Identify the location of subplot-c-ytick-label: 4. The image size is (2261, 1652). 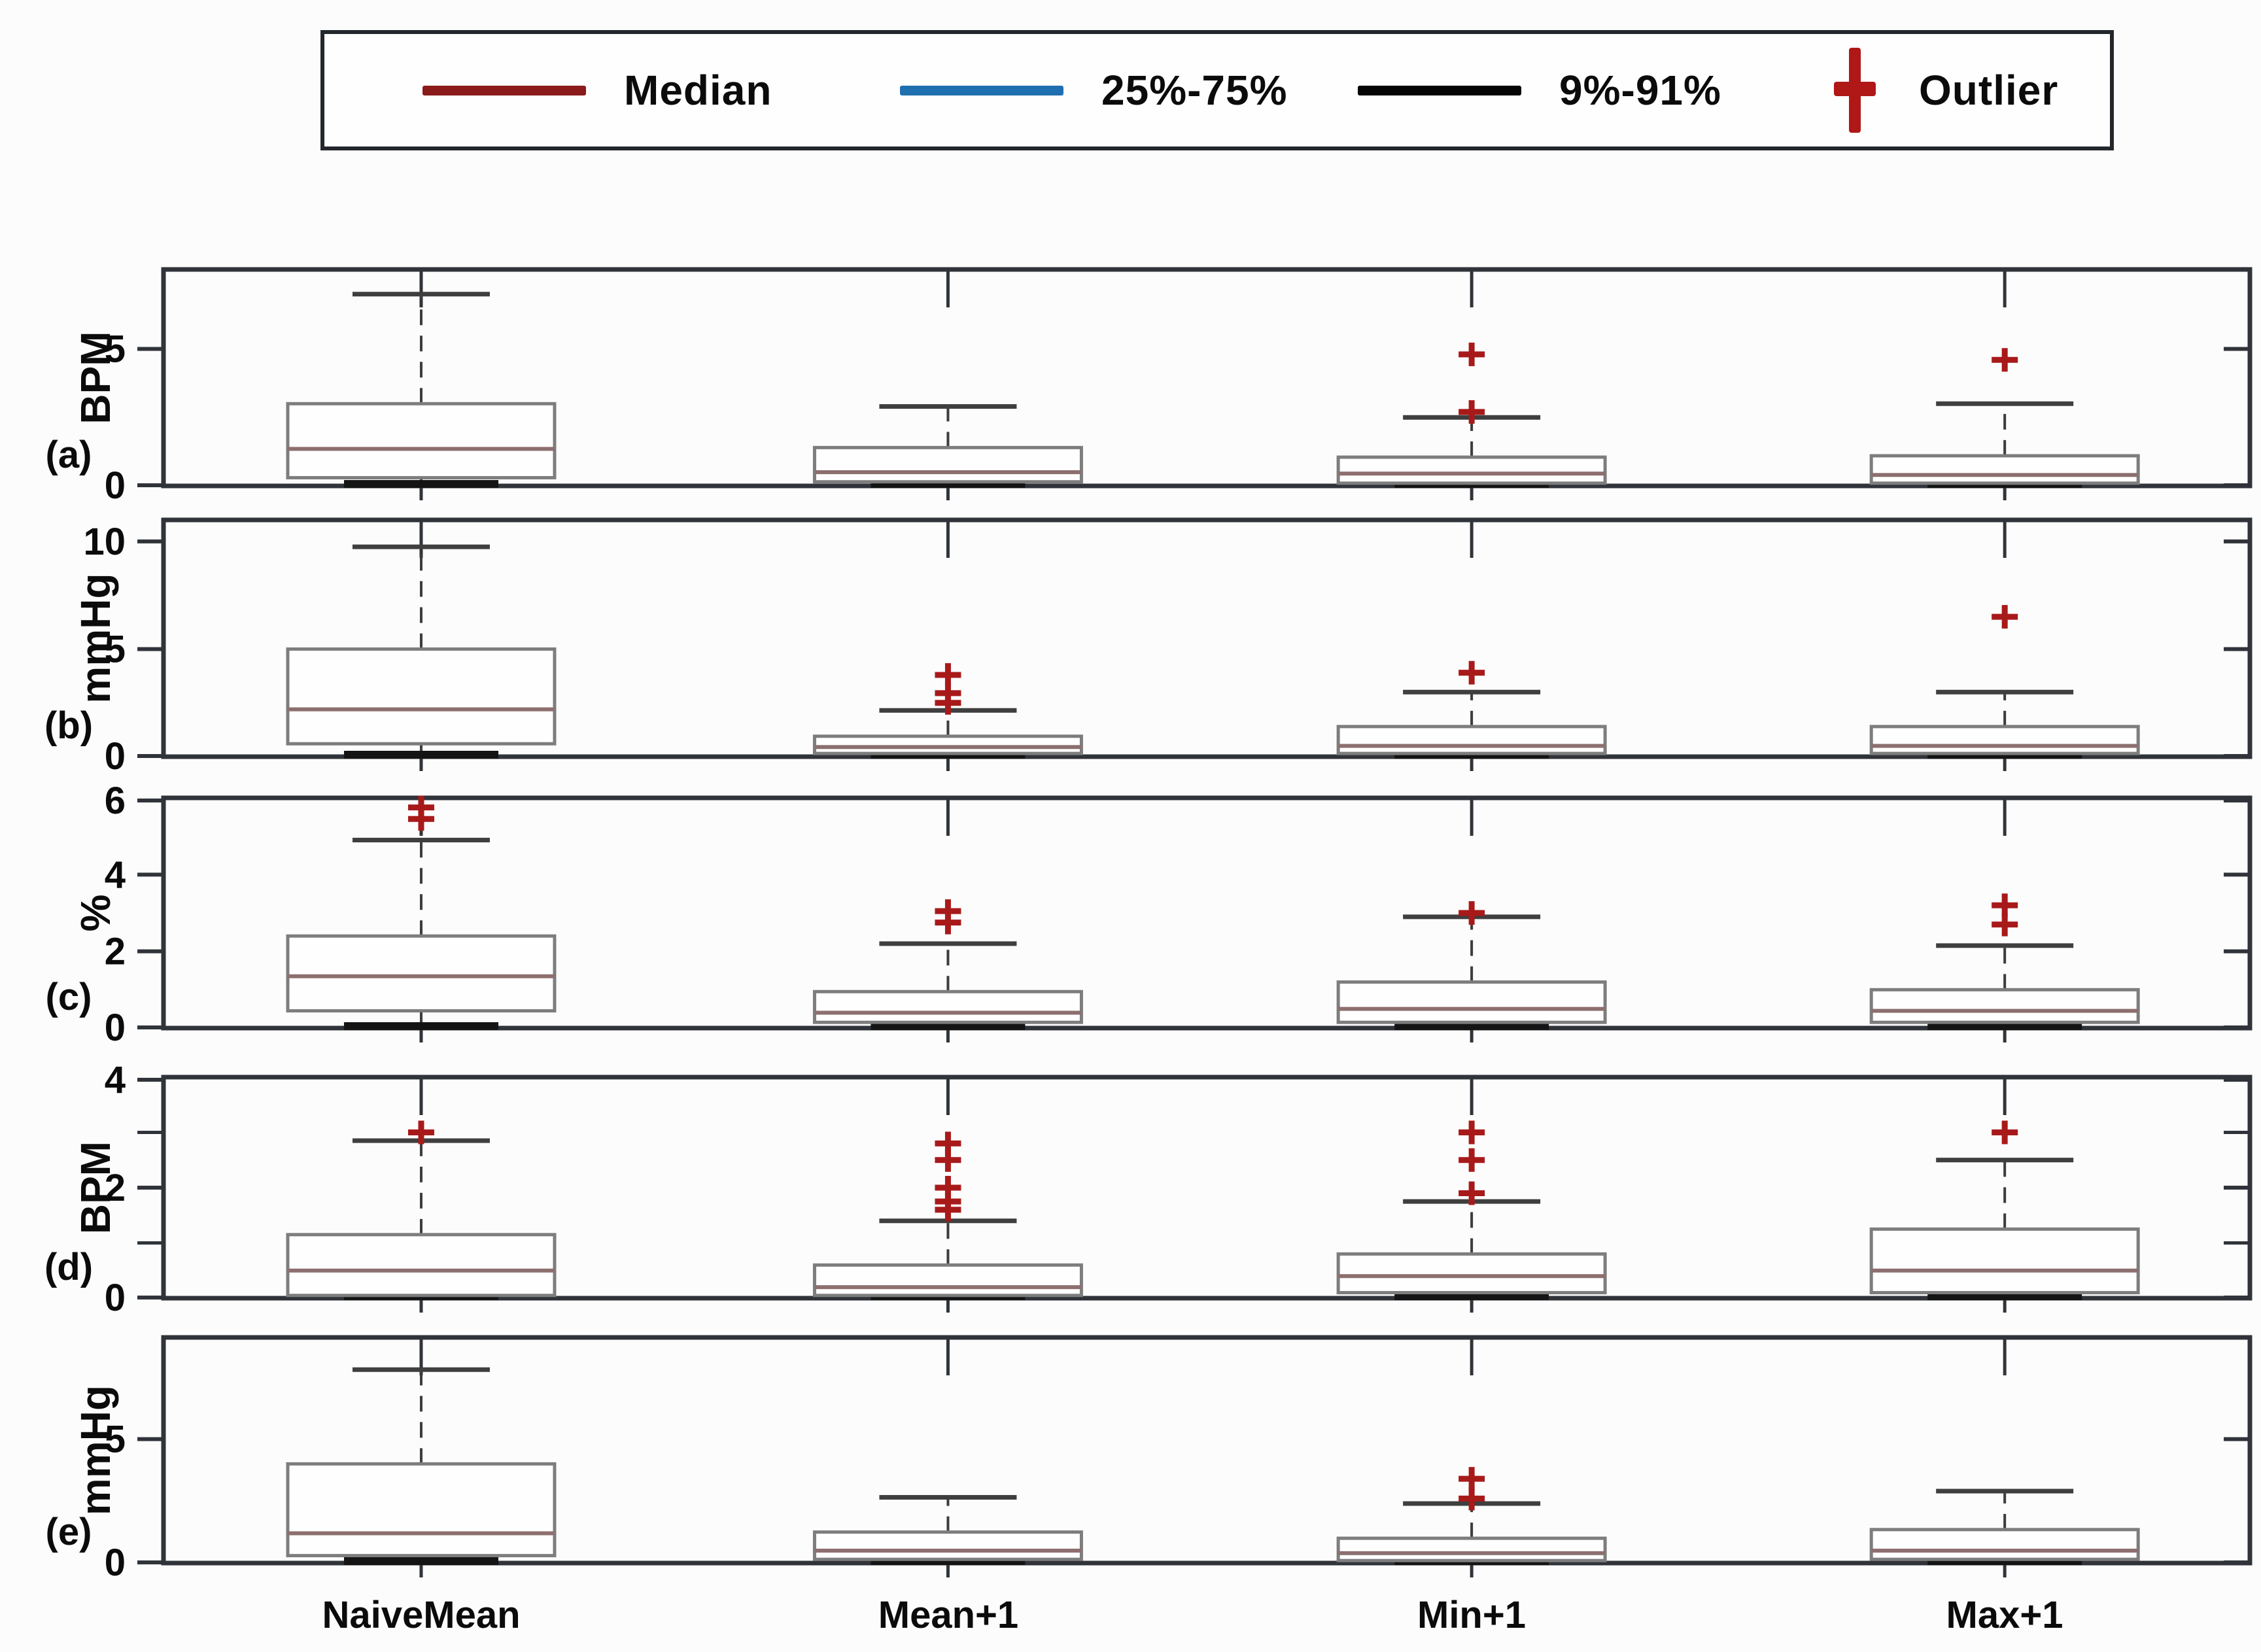
(115, 874).